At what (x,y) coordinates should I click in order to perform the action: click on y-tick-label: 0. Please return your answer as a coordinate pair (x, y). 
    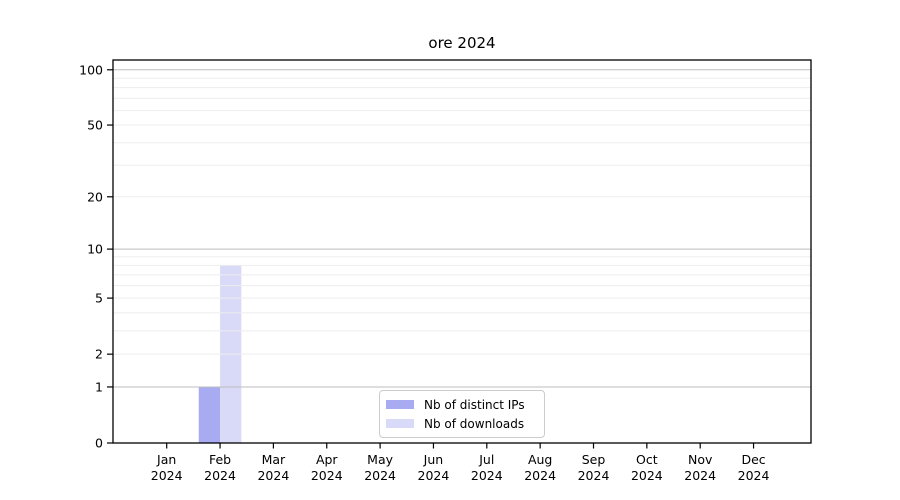
    Looking at the image, I should click on (99, 443).